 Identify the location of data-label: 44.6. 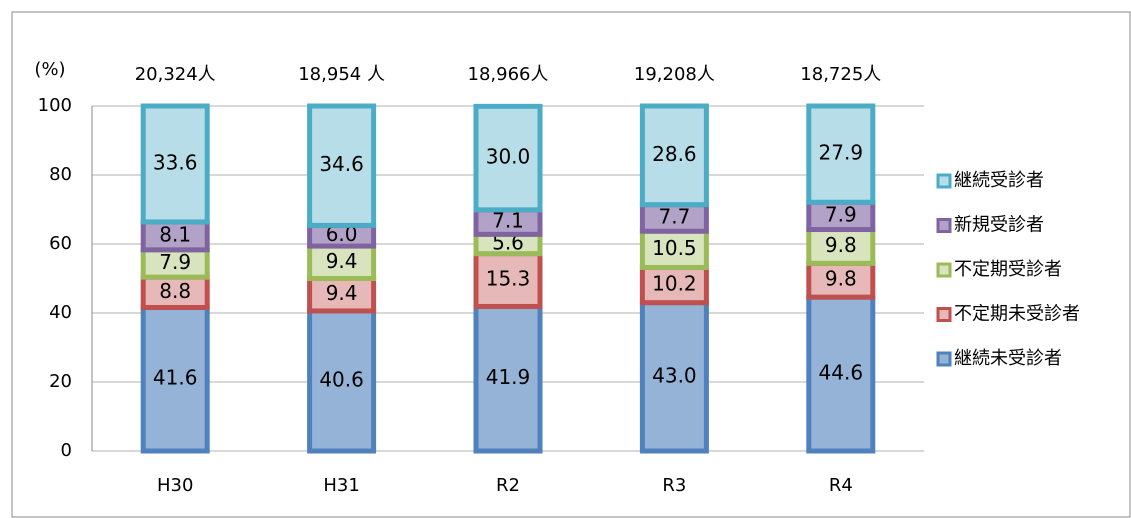
(841, 373).